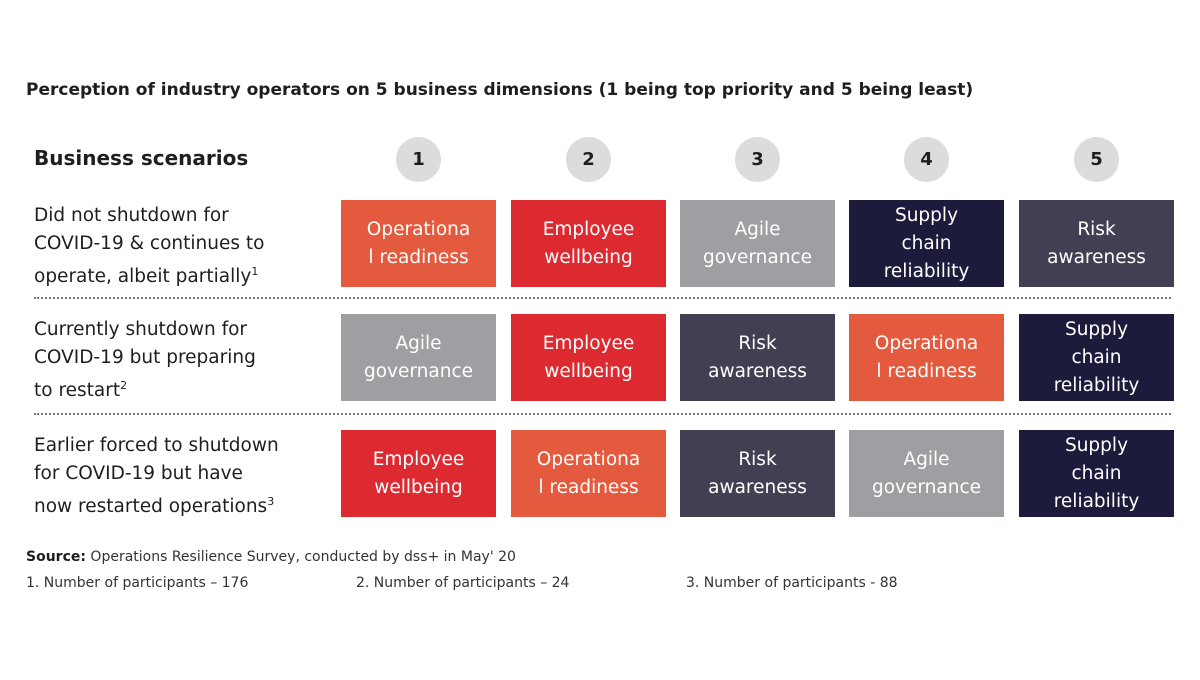 The height and width of the screenshot is (680, 1200). I want to click on rank-circle-3: 3, so click(757, 159).